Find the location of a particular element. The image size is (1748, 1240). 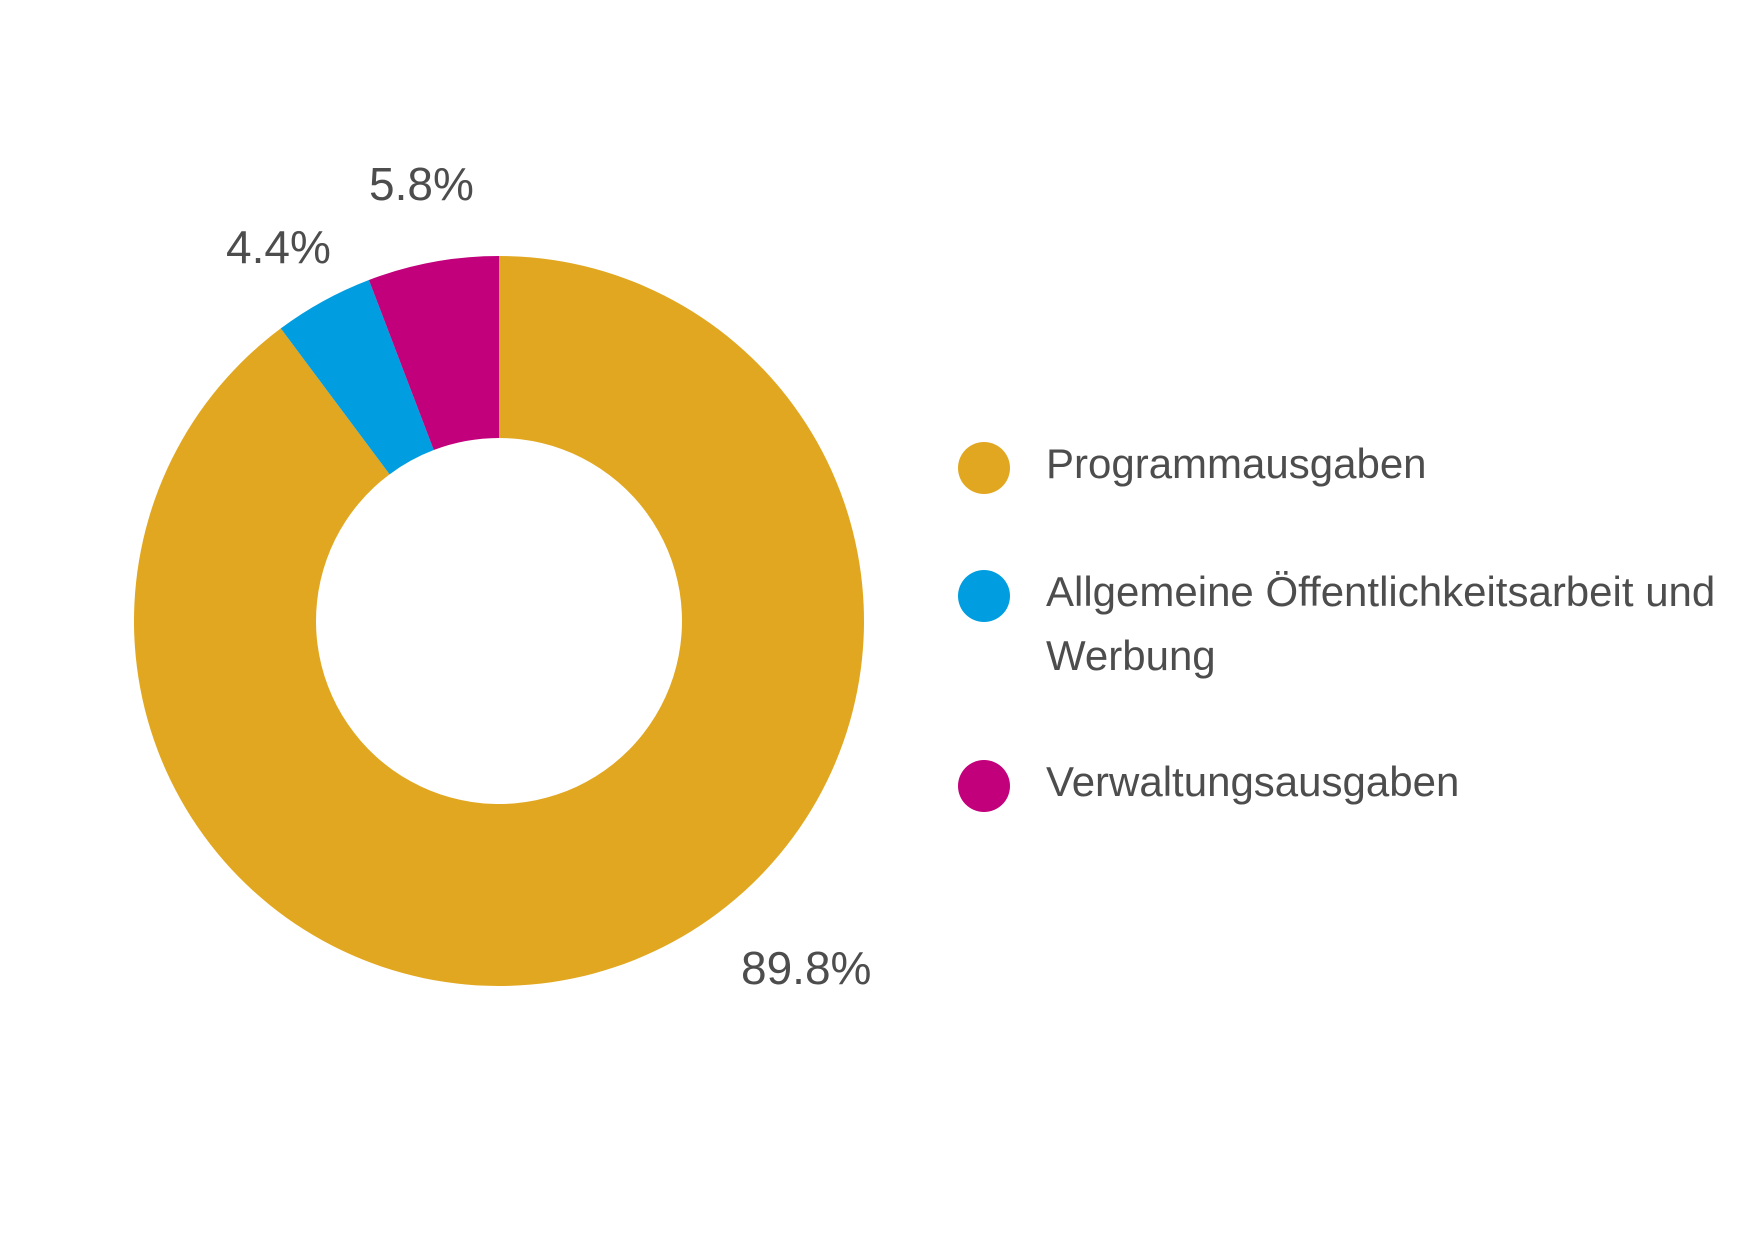

legend-swatch-oeffentlichkeitsarbeit is located at coordinates (984, 596).